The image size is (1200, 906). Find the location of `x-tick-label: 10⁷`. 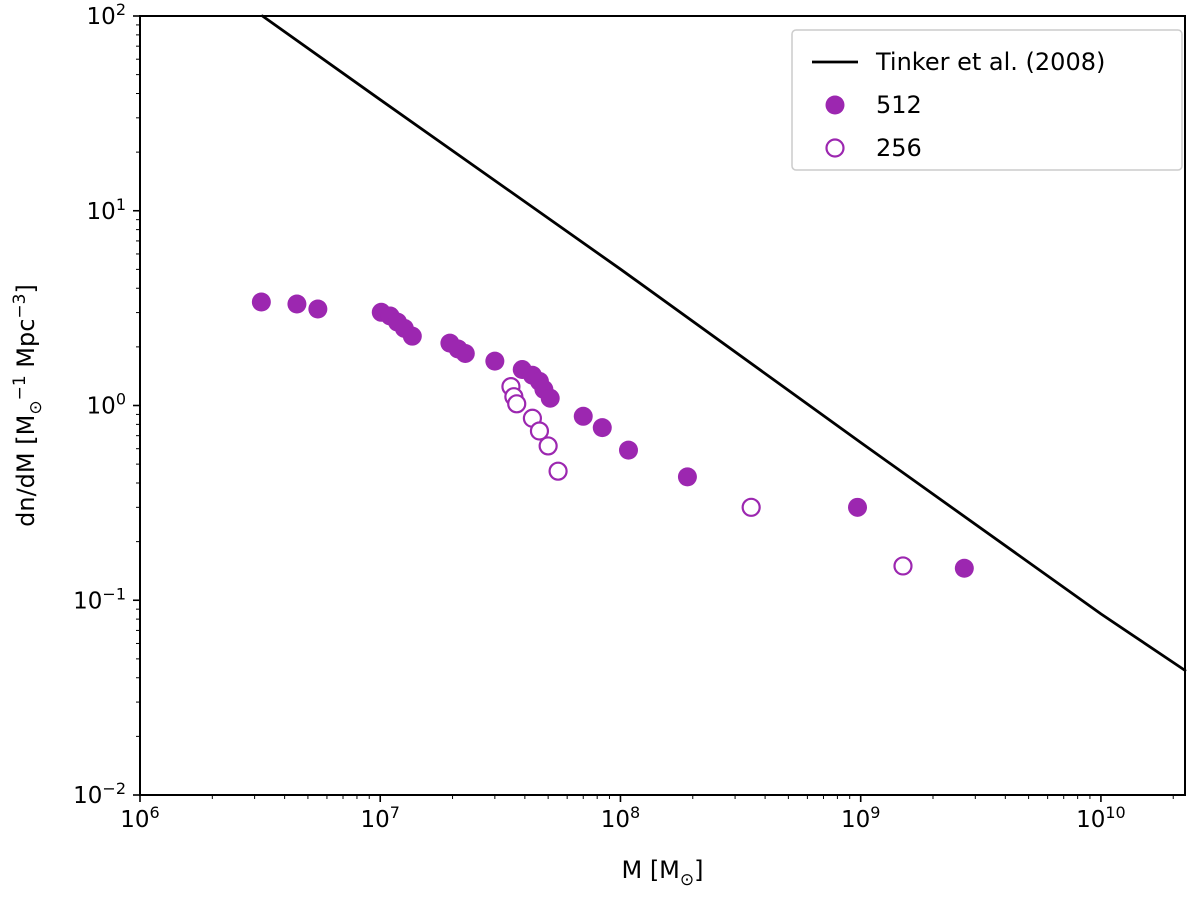

x-tick-label: 10⁷ is located at coordinates (379, 818).